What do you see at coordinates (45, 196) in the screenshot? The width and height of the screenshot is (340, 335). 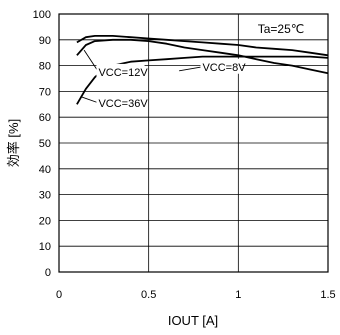 I see `y-tick-label: 30` at bounding box center [45, 196].